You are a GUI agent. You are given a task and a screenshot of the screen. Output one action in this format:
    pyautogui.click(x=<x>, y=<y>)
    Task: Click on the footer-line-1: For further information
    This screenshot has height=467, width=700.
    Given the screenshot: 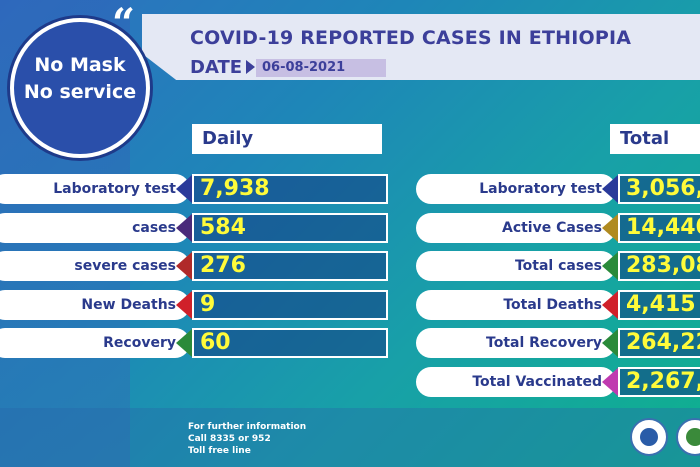 What is the action you would take?
    pyautogui.click(x=247, y=427)
    